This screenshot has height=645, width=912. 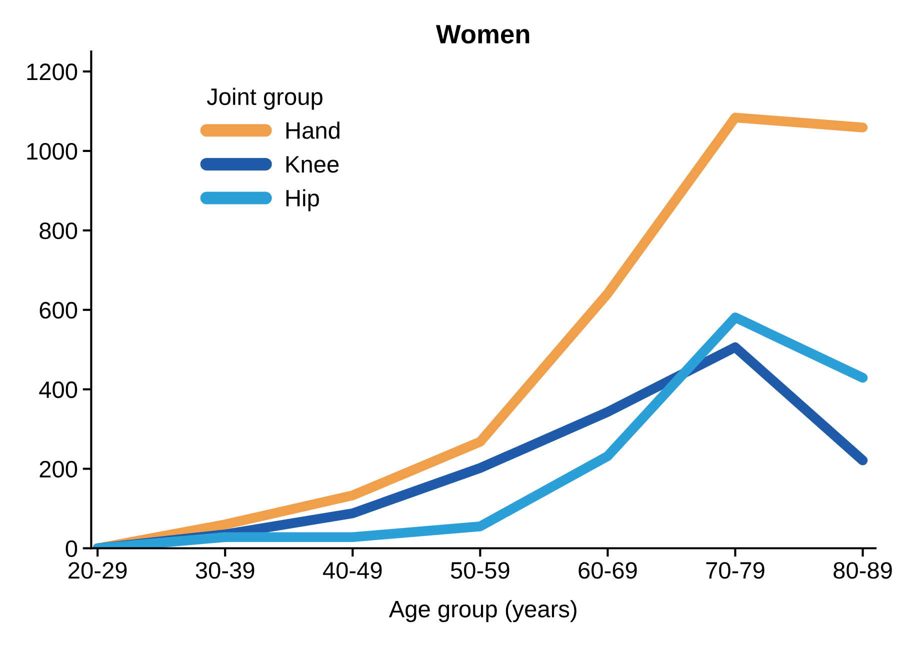 What do you see at coordinates (352, 570) in the screenshot?
I see `x-tick-label: 40-49` at bounding box center [352, 570].